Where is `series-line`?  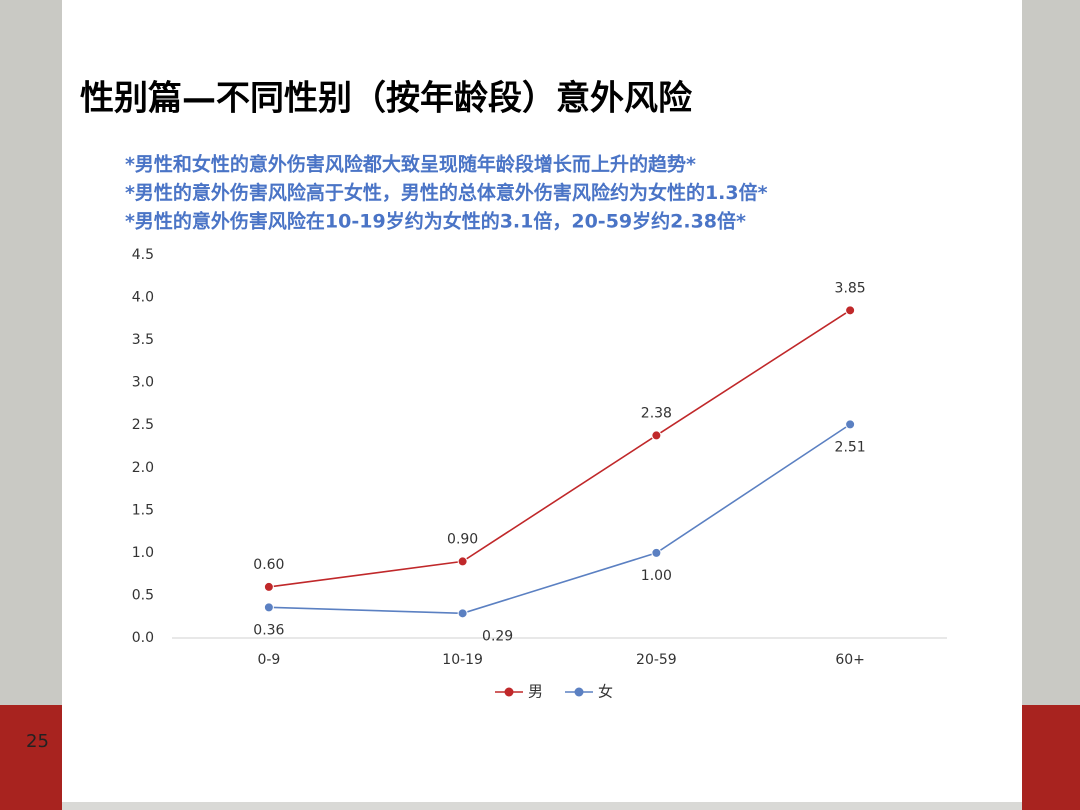 series-line is located at coordinates (559, 519).